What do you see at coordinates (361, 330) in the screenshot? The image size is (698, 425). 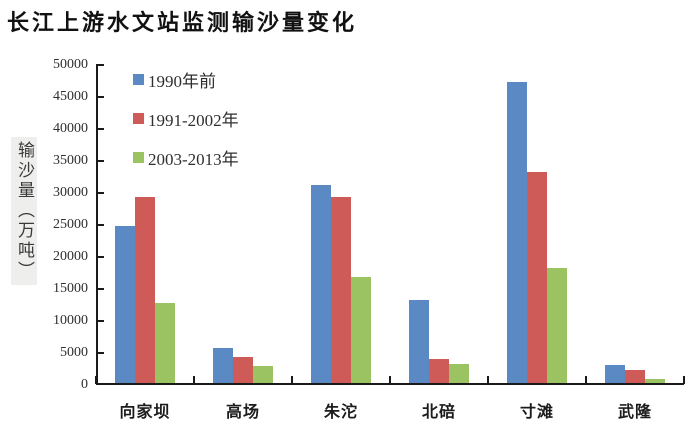 I see `bar-2003-2013年-朱沱` at bounding box center [361, 330].